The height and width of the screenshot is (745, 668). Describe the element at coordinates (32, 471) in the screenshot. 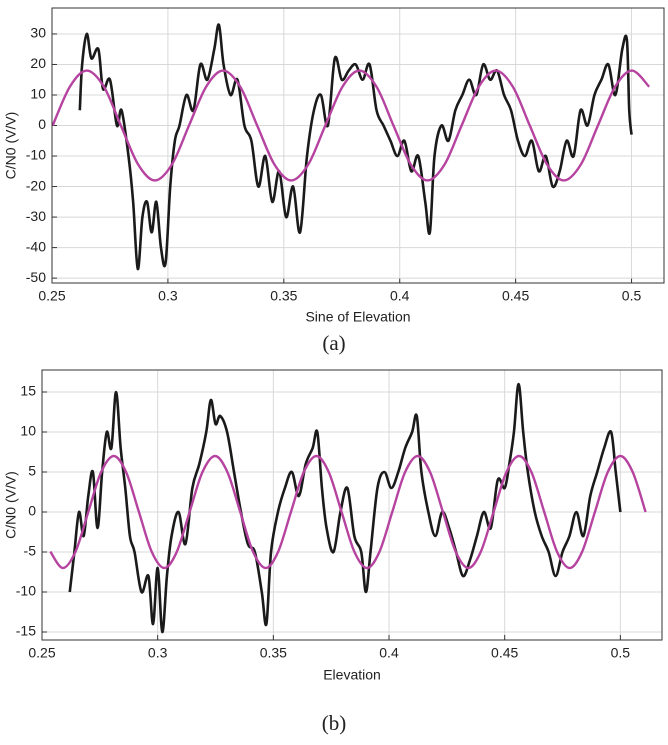

I see `y-tick-label: 5` at that location.